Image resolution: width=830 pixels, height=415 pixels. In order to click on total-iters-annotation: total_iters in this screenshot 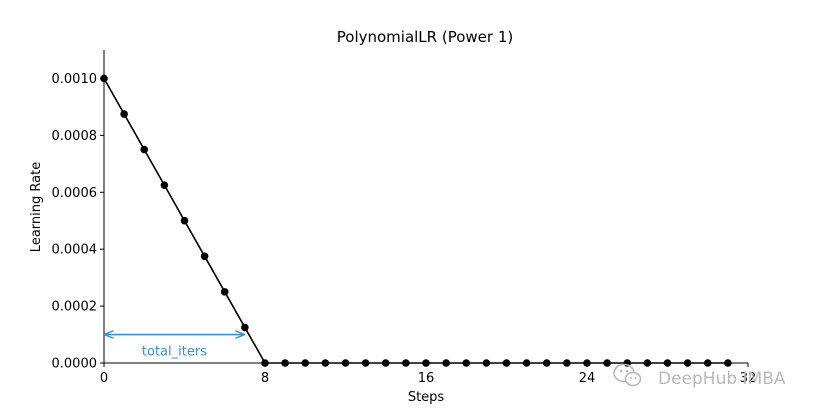, I will do `click(174, 347)`.